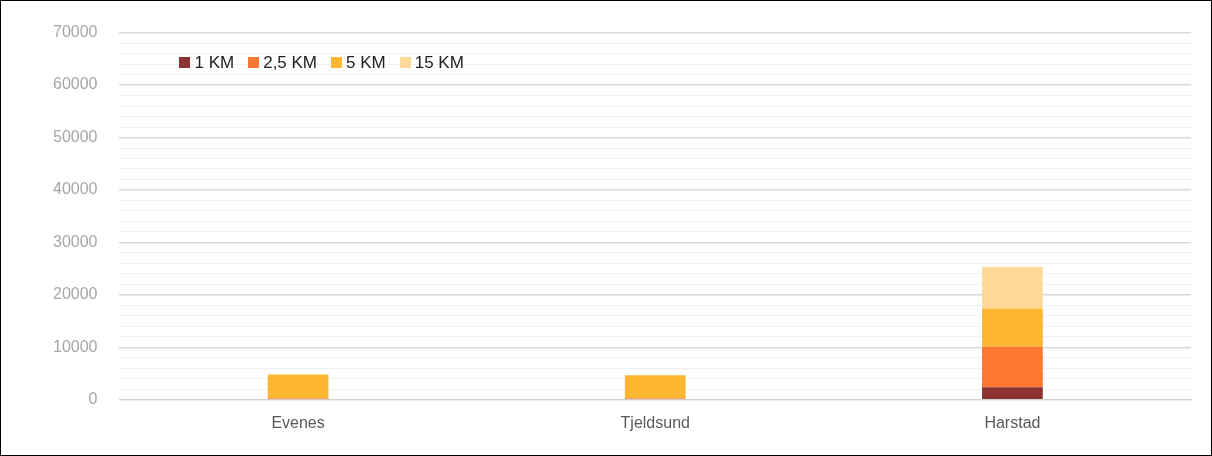 The width and height of the screenshot is (1212, 456). Describe the element at coordinates (366, 62) in the screenshot. I see `legend-label: 5 KM` at that location.